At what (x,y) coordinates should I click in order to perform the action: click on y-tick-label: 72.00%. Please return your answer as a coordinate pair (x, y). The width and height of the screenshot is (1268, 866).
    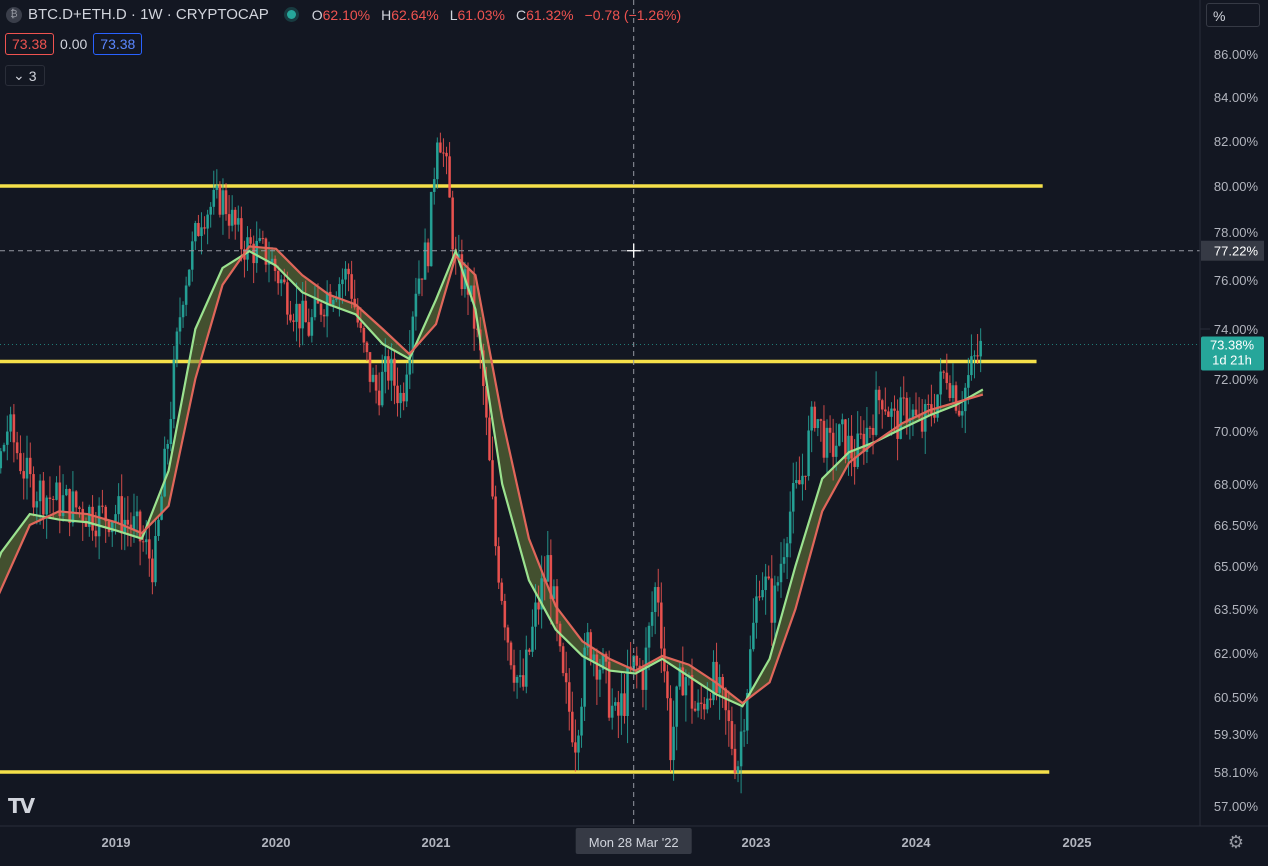
    Looking at the image, I should click on (1236, 379).